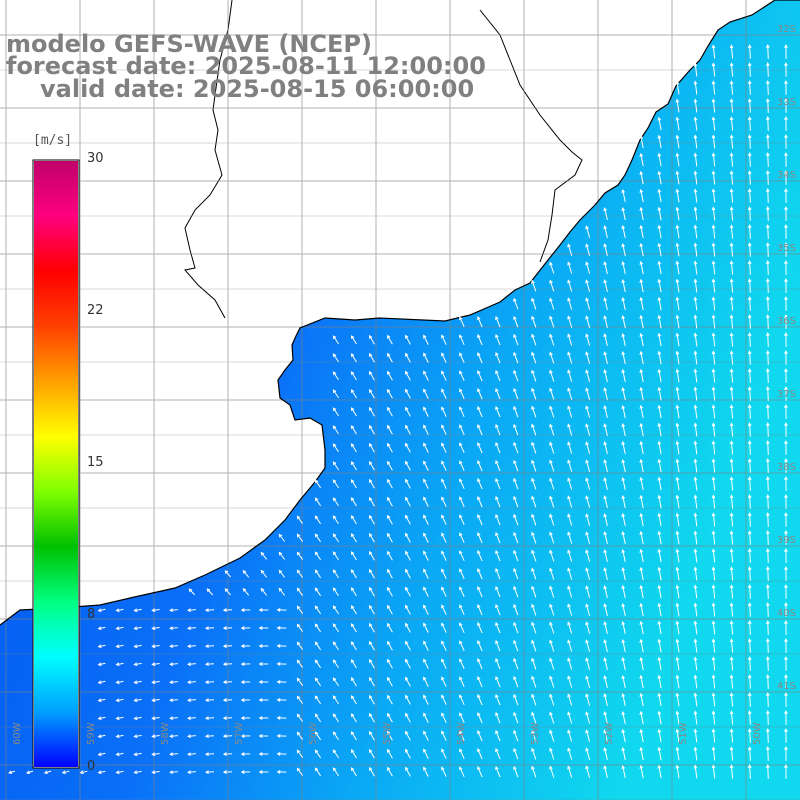  Describe the element at coordinates (461, 733) in the screenshot. I see `lon-label-54w: 54W` at that location.